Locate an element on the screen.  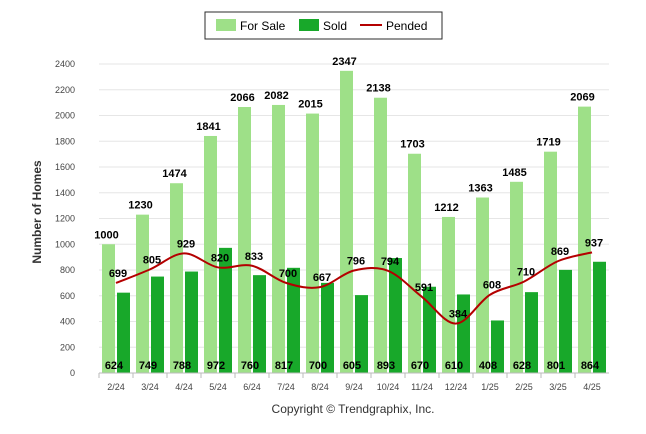
label-sold: 610 is located at coordinates (454, 366).